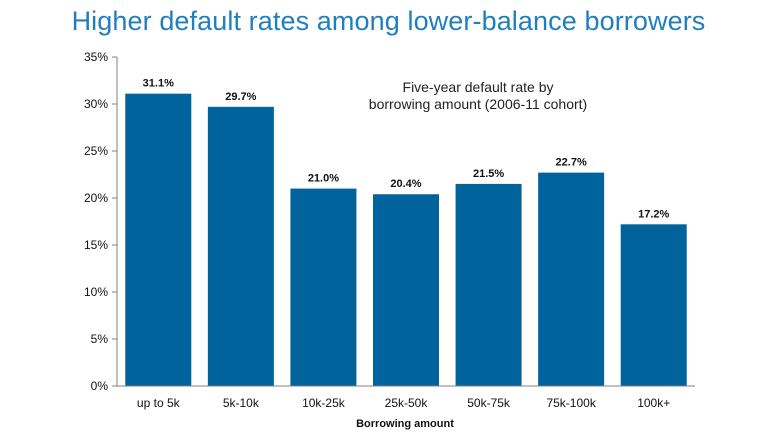 Image resolution: width=777 pixels, height=437 pixels. What do you see at coordinates (100, 221) in the screenshot?
I see `y-axis-ticks: 0% 5% 10% 15% 20% 25% 30% 35%` at bounding box center [100, 221].